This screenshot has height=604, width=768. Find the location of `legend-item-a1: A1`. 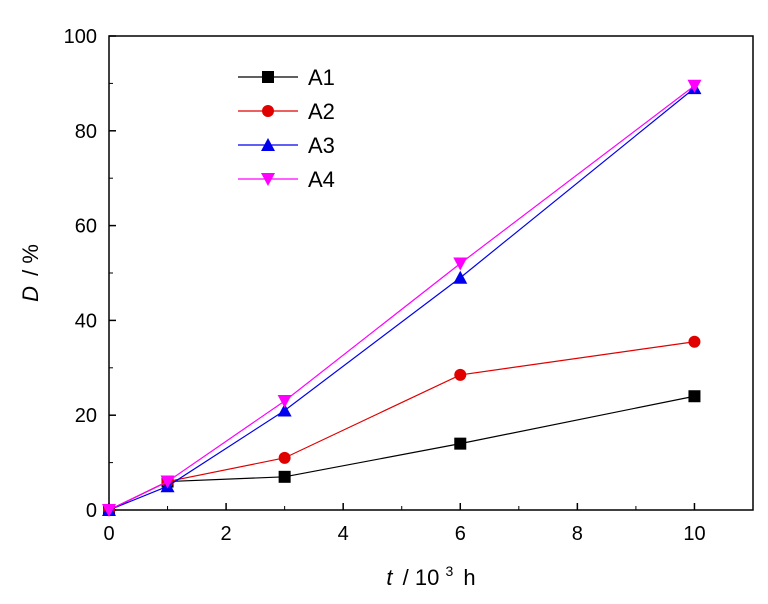

legend-item-a1: A1 is located at coordinates (286, 77).